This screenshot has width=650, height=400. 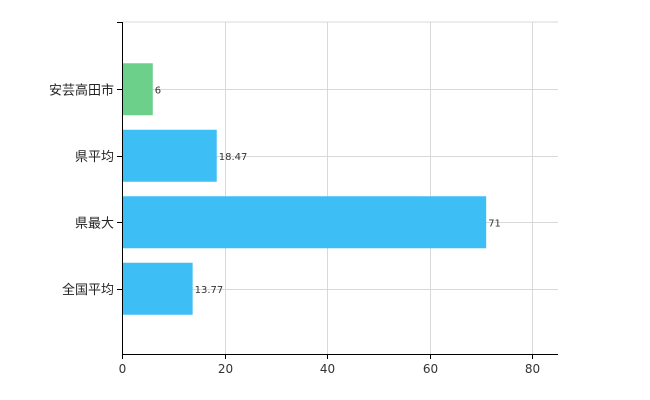 I want to click on category-label-3: 県最大, so click(x=94, y=223).